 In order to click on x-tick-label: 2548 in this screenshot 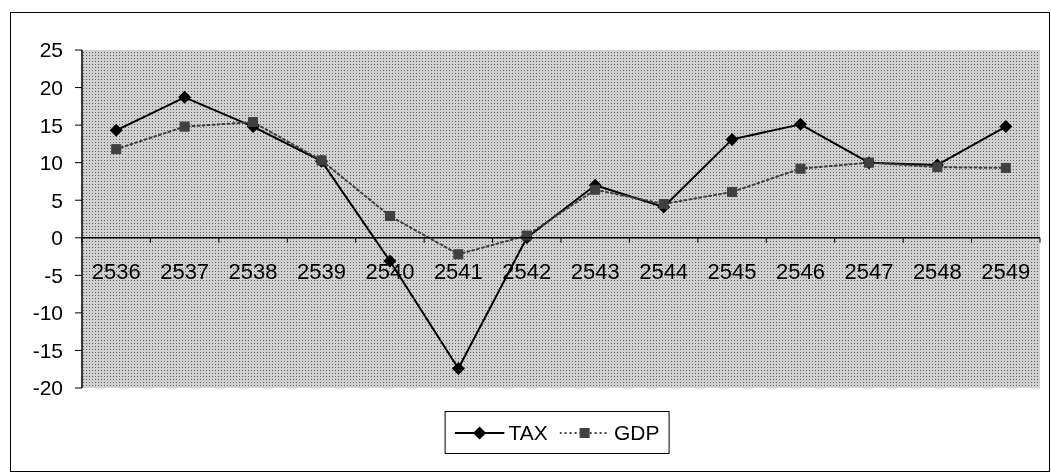, I will do `click(937, 272)`.